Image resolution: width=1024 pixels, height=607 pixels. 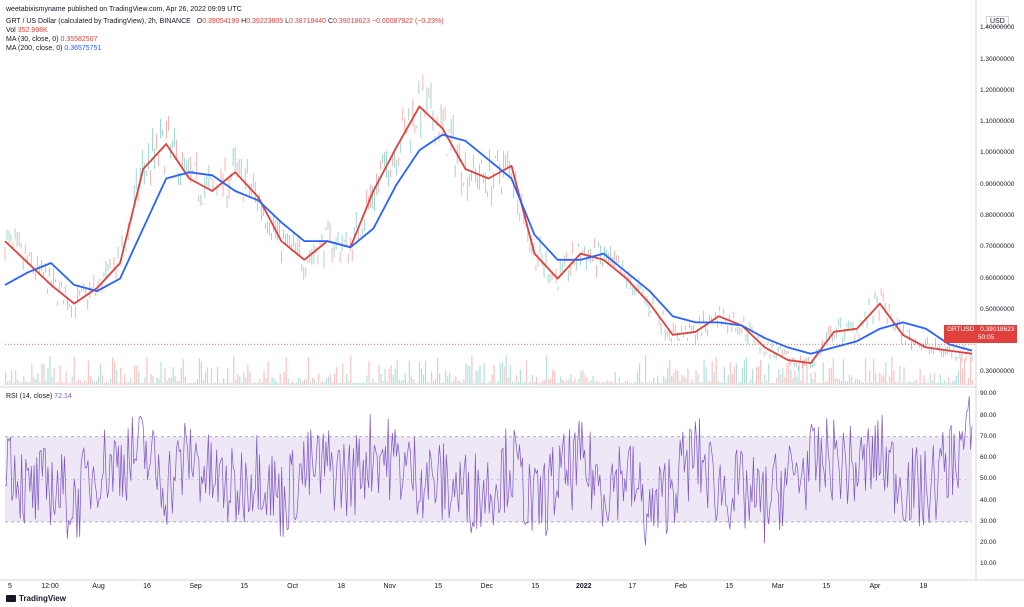 What do you see at coordinates (997, 21) in the screenshot?
I see `currency-button: USD` at bounding box center [997, 21].